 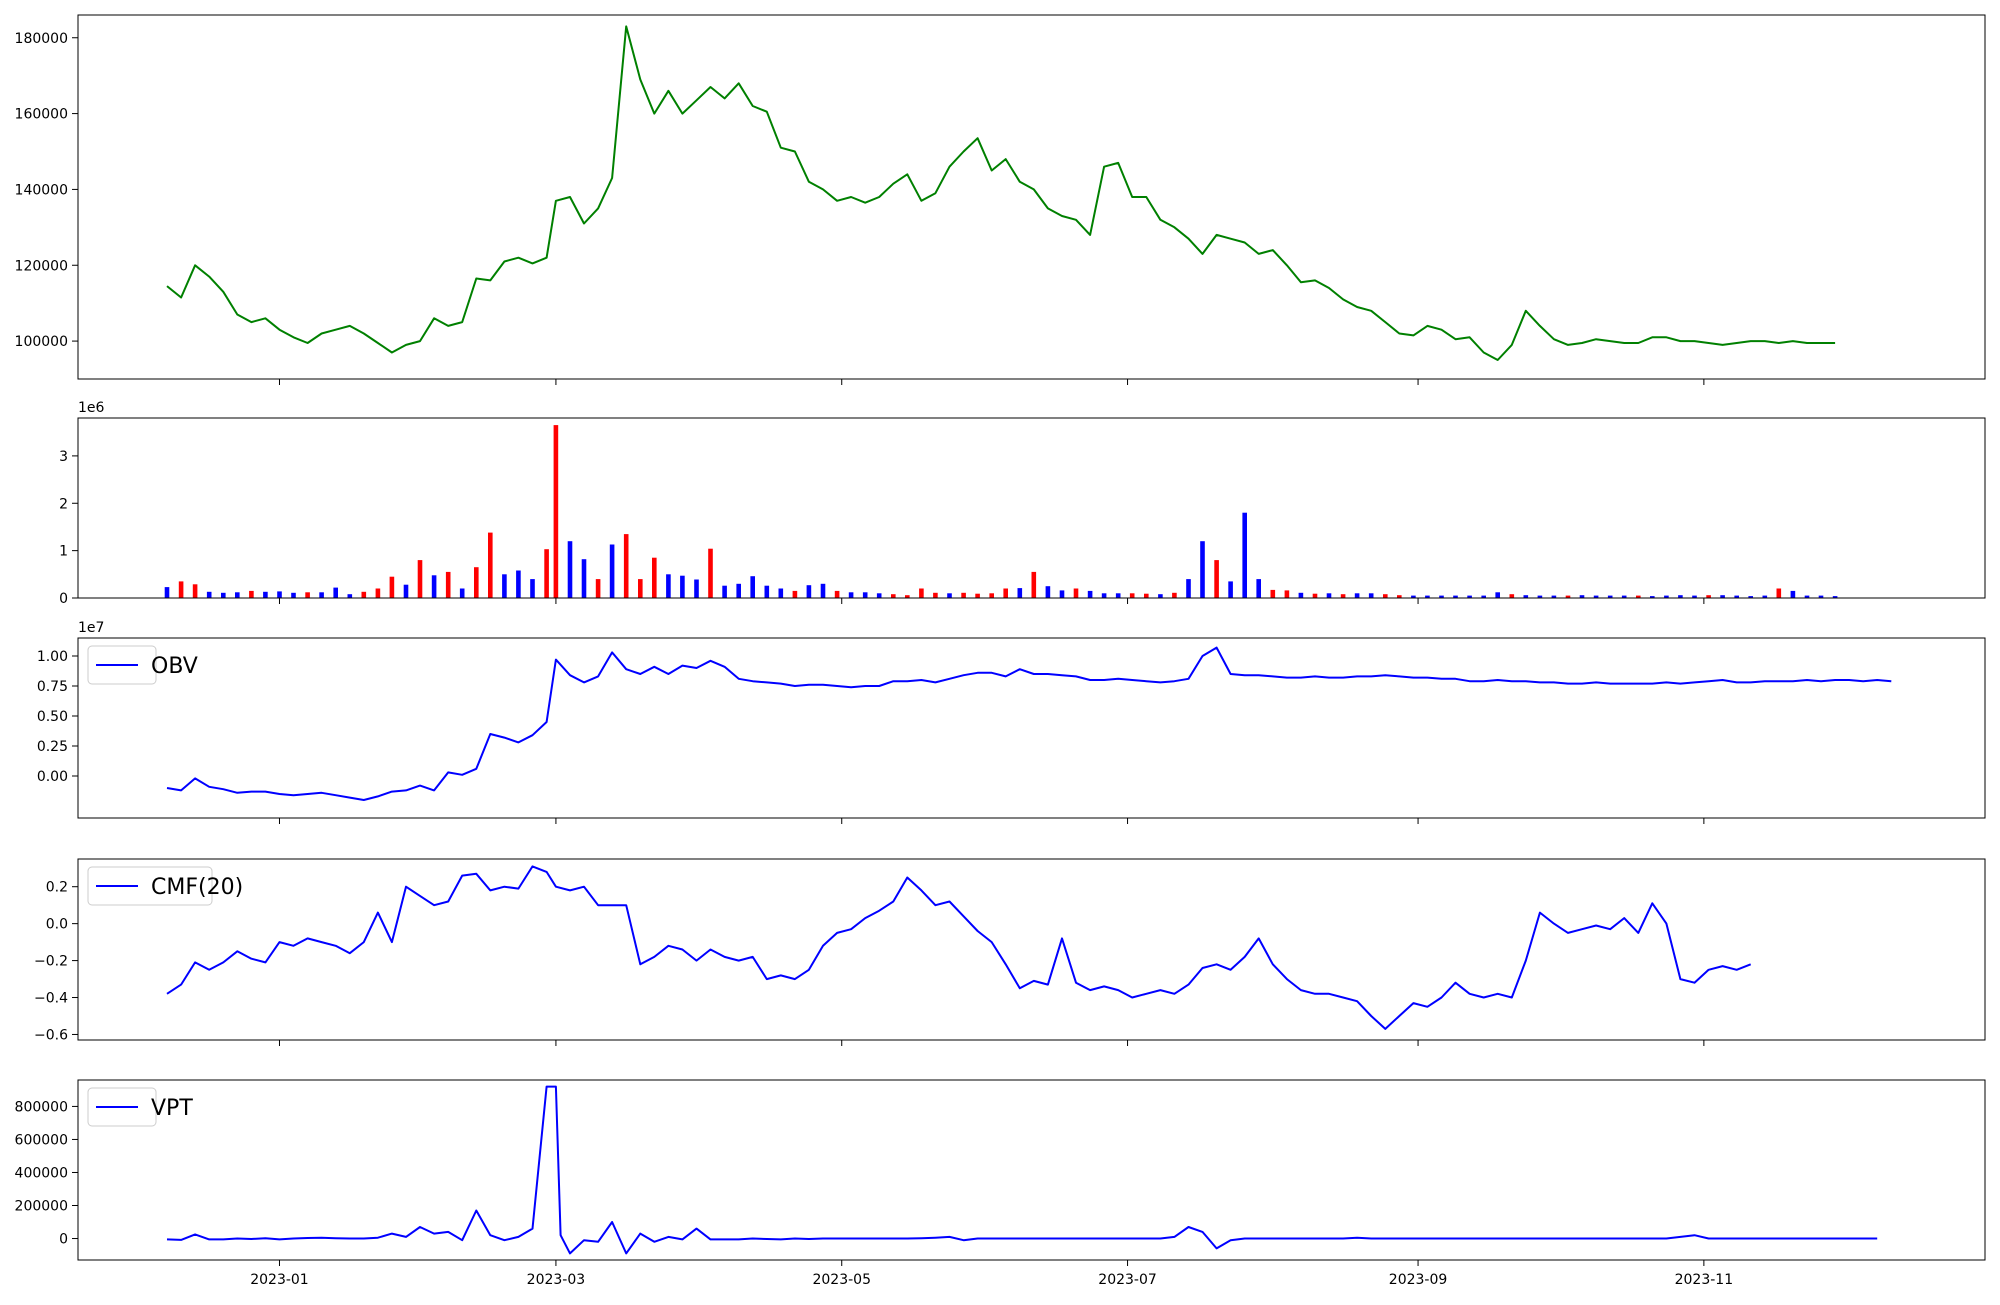 I want to click on vpt-series-line, so click(x=1022, y=1170).